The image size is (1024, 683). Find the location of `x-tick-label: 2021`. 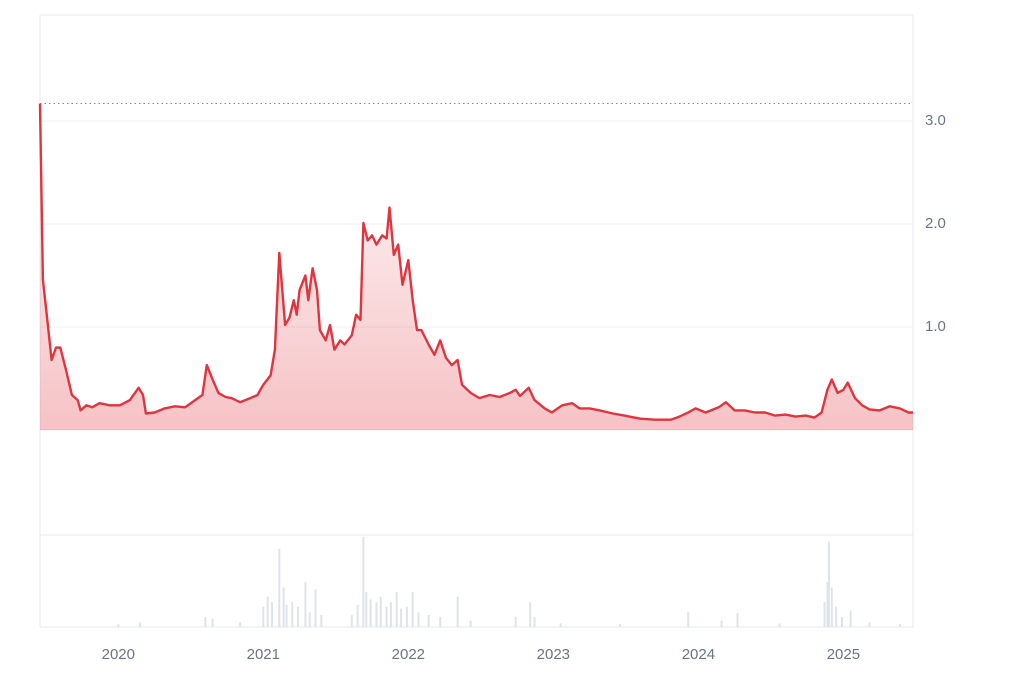

x-tick-label: 2021 is located at coordinates (263, 654).